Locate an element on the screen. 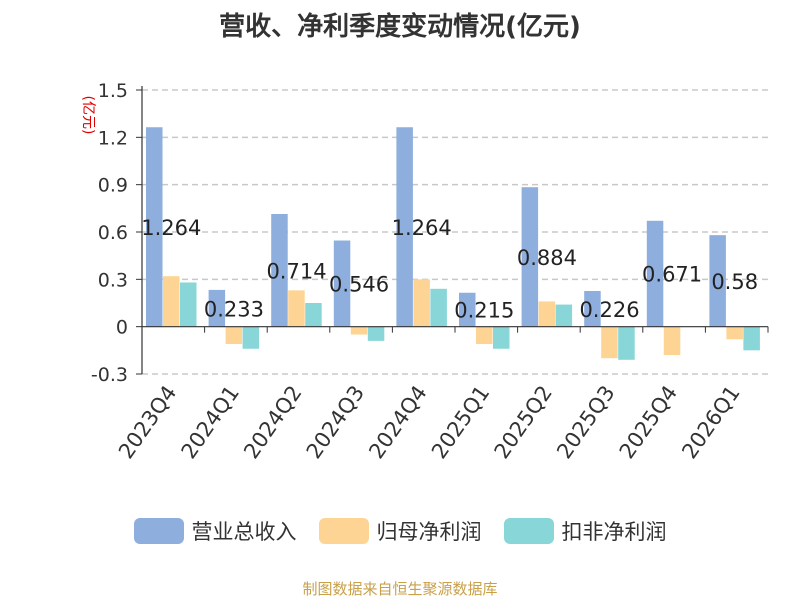 Image resolution: width=800 pixels, height=600 pixels. y-tick-label: 0 is located at coordinates (122, 328).